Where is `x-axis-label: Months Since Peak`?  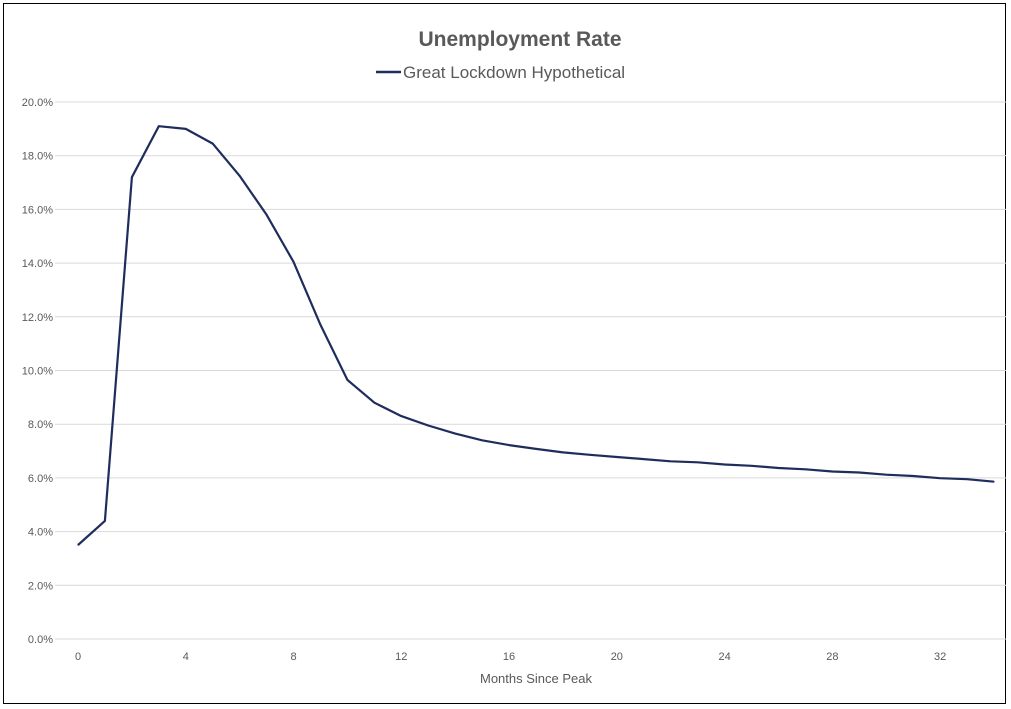
x-axis-label: Months Since Peak is located at coordinates (536, 678).